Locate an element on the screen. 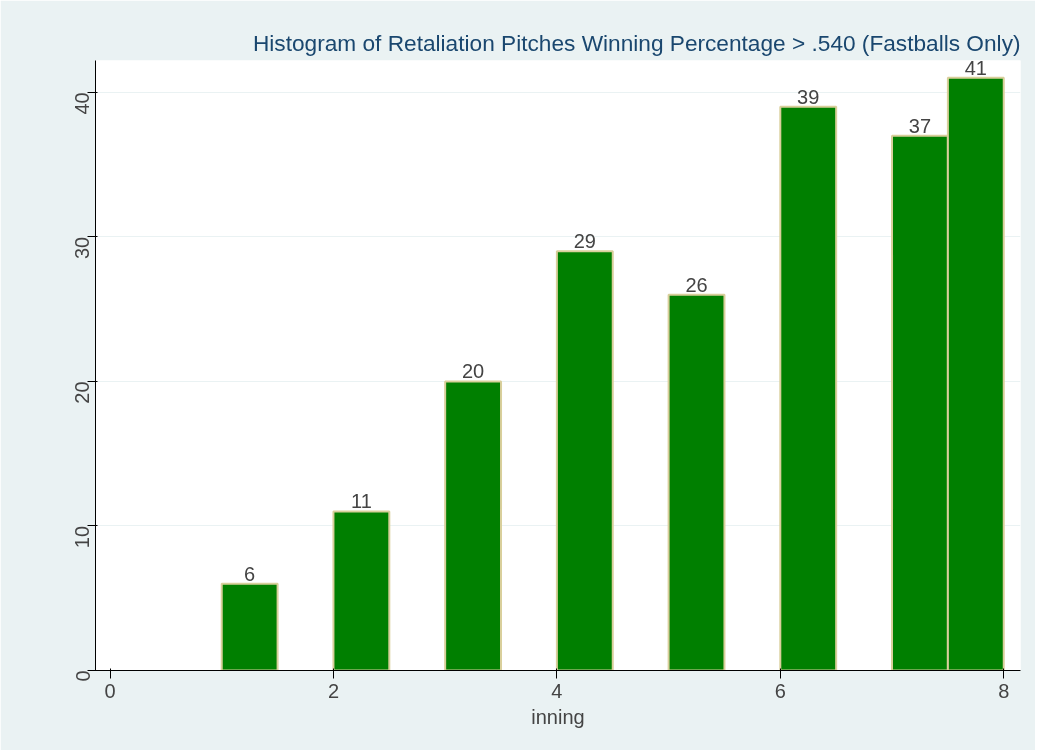 The width and height of the screenshot is (1039, 755). y-tick-label: 40 is located at coordinates (82, 103).